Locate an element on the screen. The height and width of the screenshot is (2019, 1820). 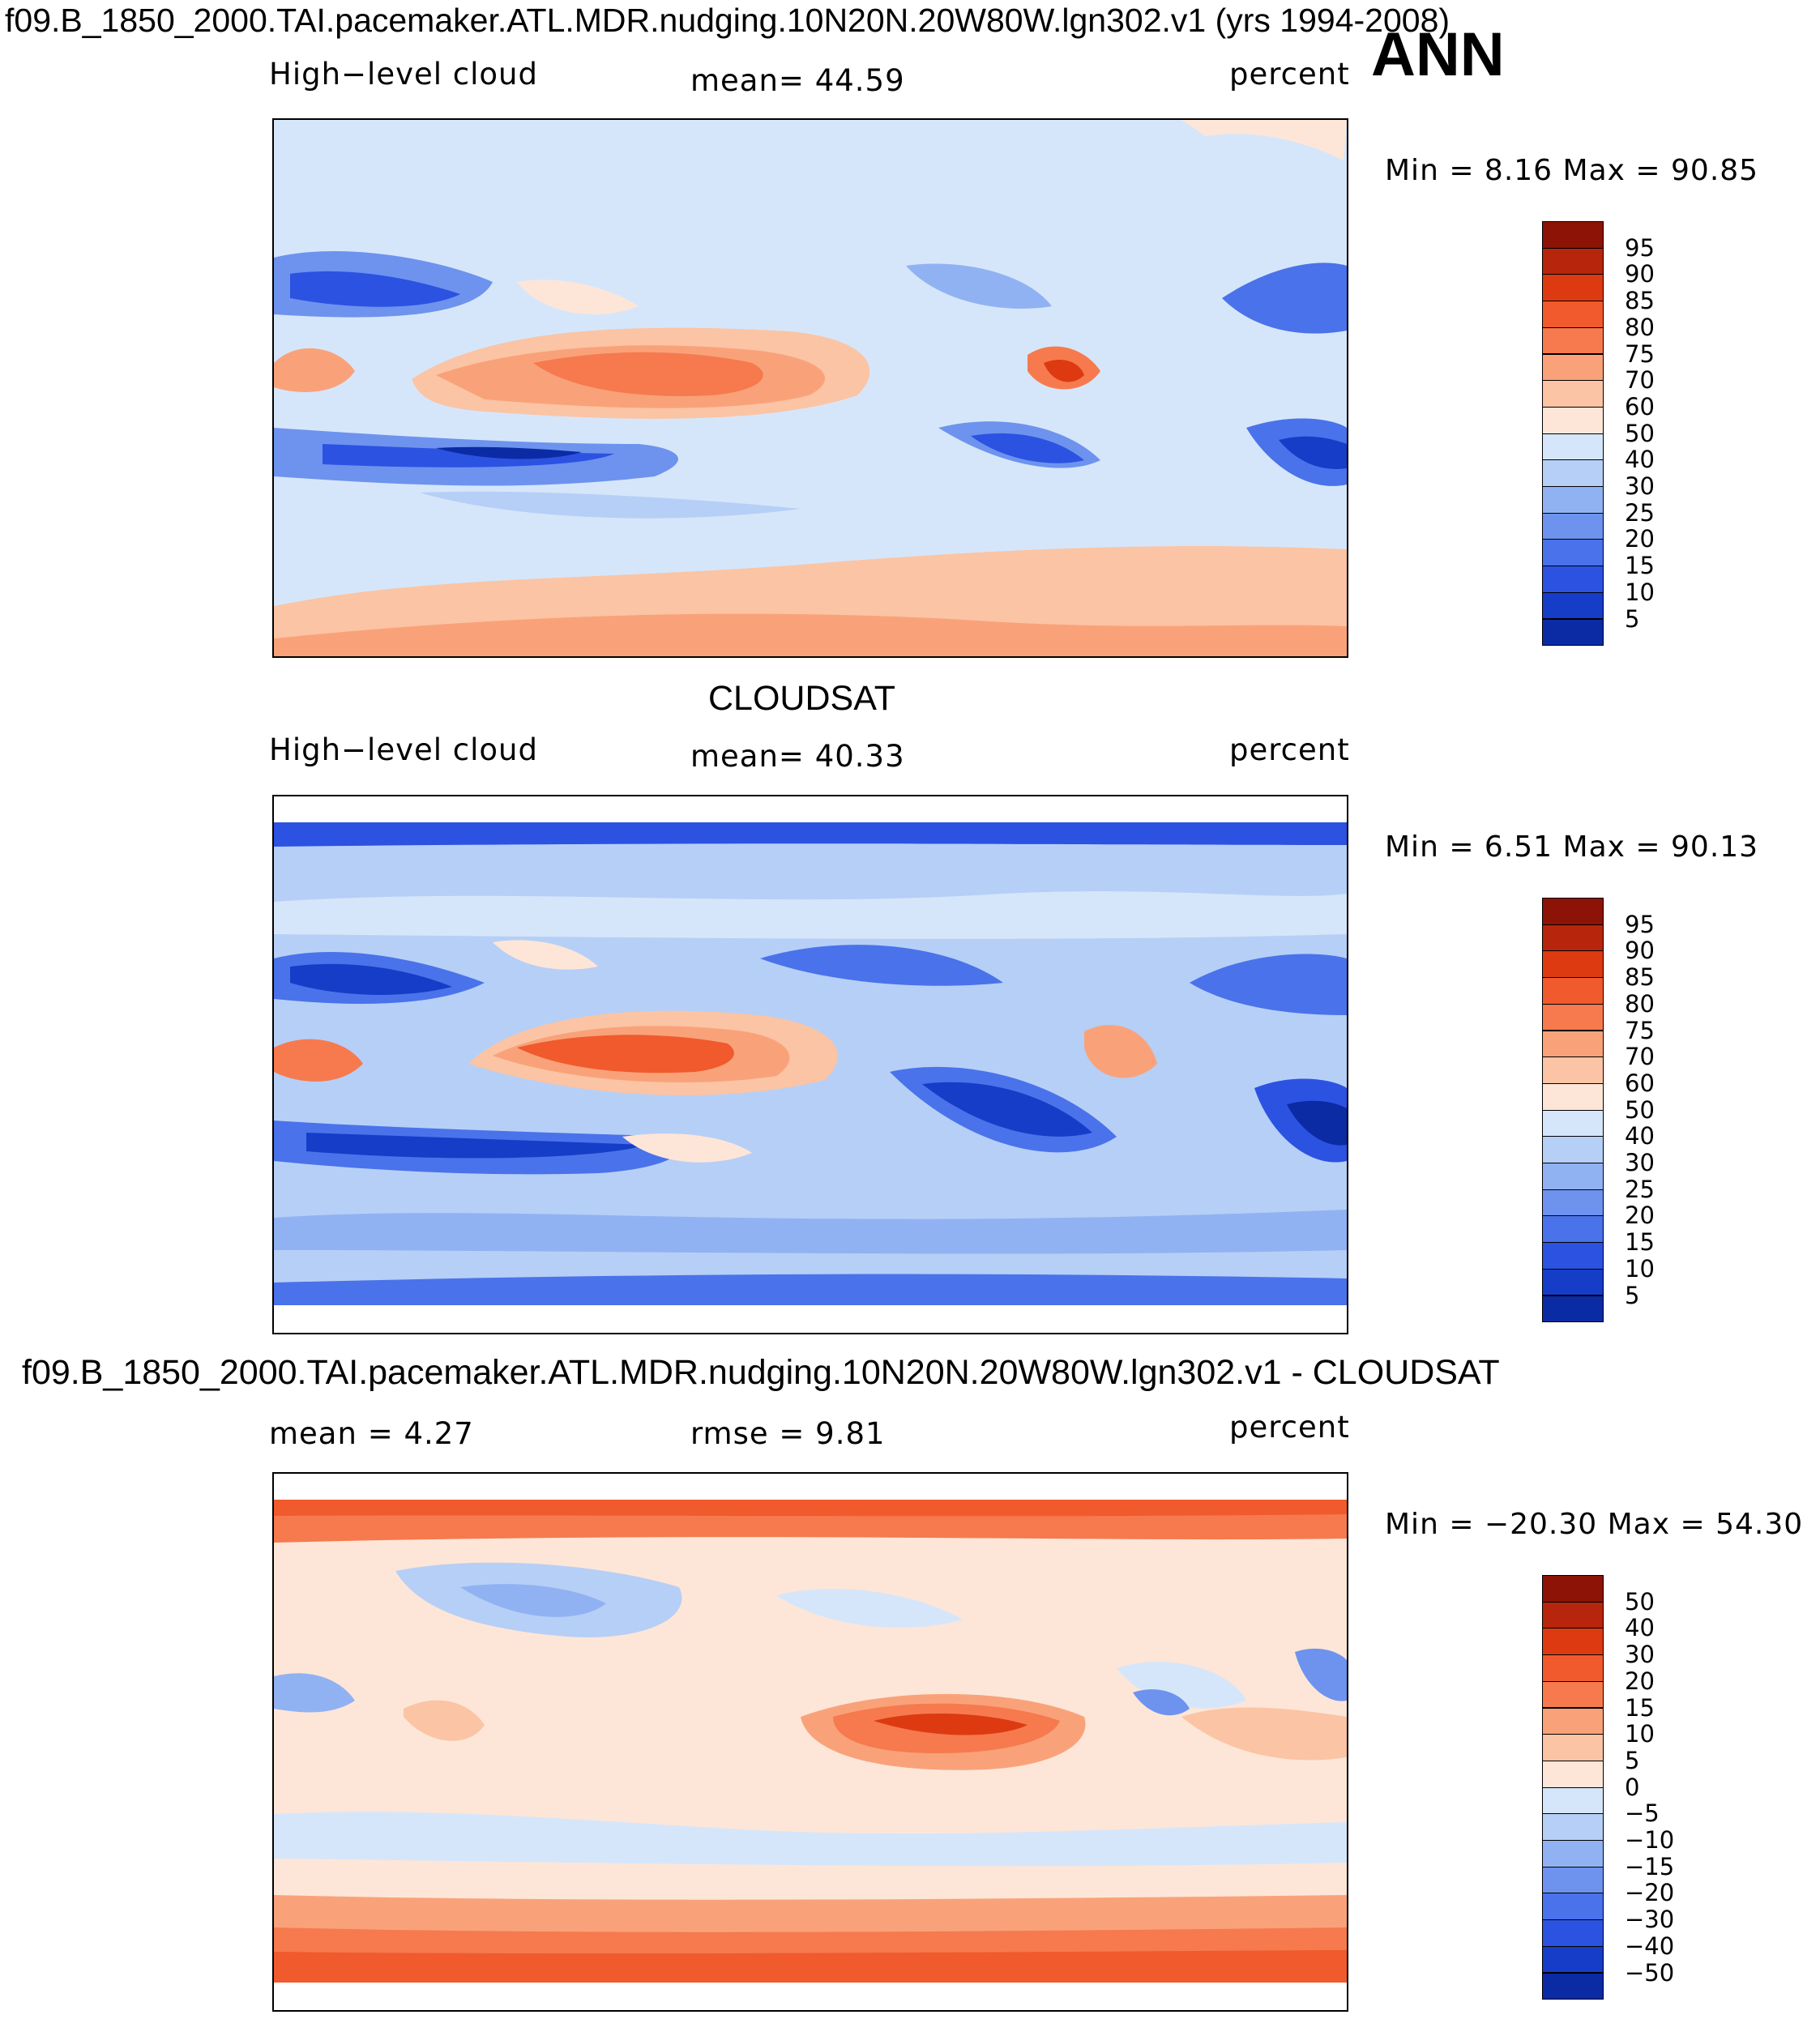
season-label: ANN is located at coordinates (1438, 55).